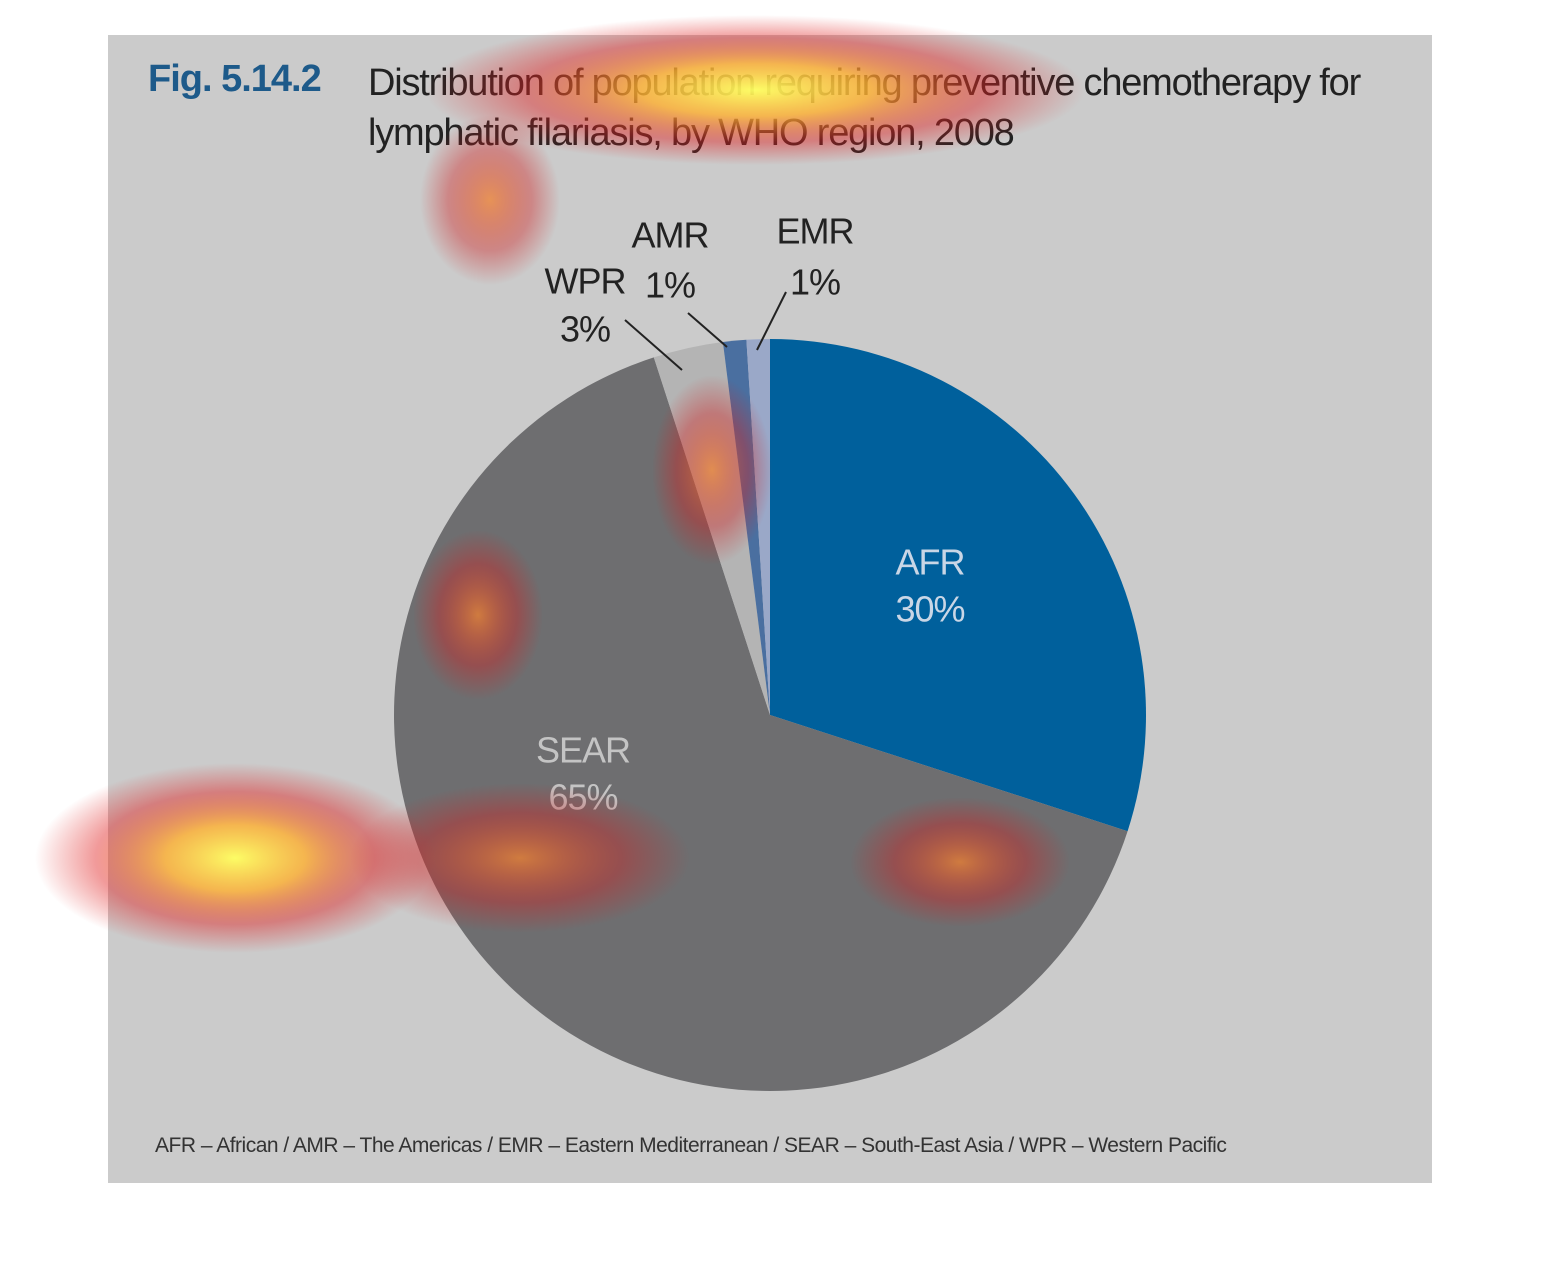 This screenshot has height=1278, width=1542. I want to click on figure-number: Fig. 5.14.2, so click(235, 79).